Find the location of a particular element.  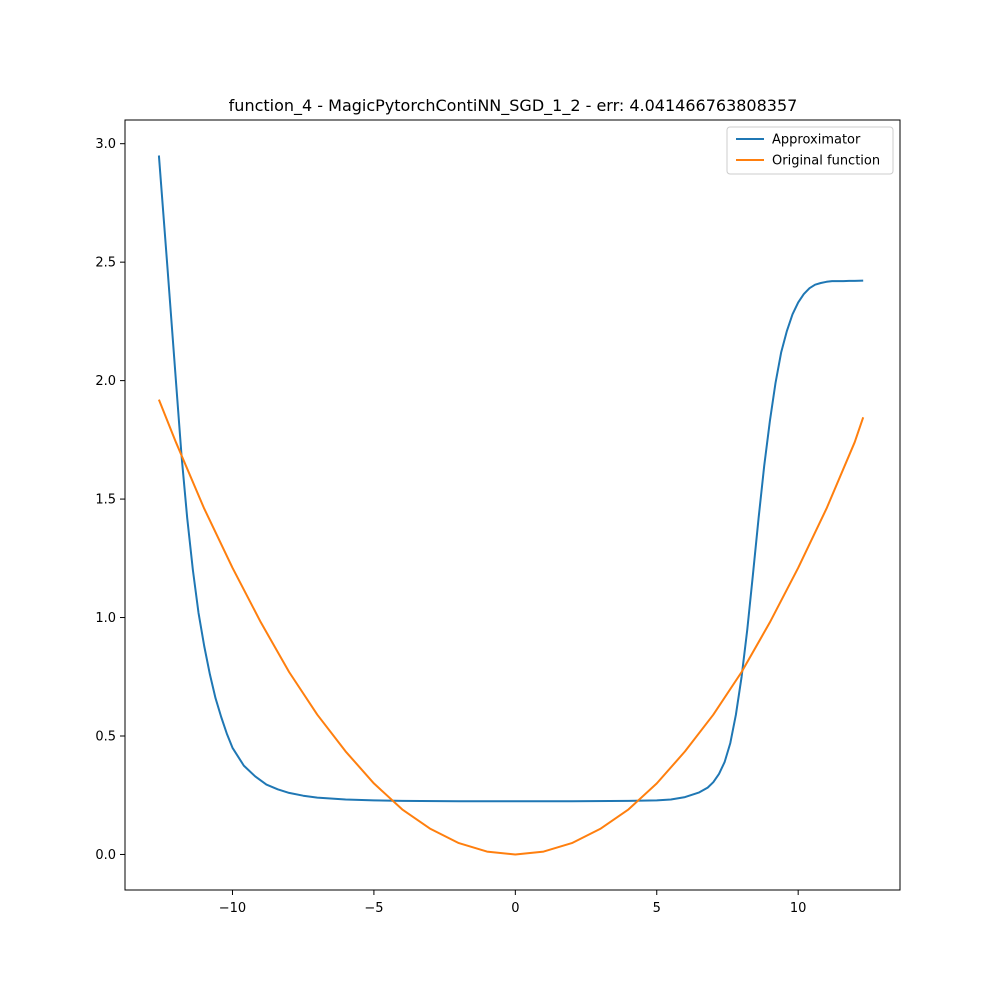

x-tick-label: −5 is located at coordinates (373, 908).